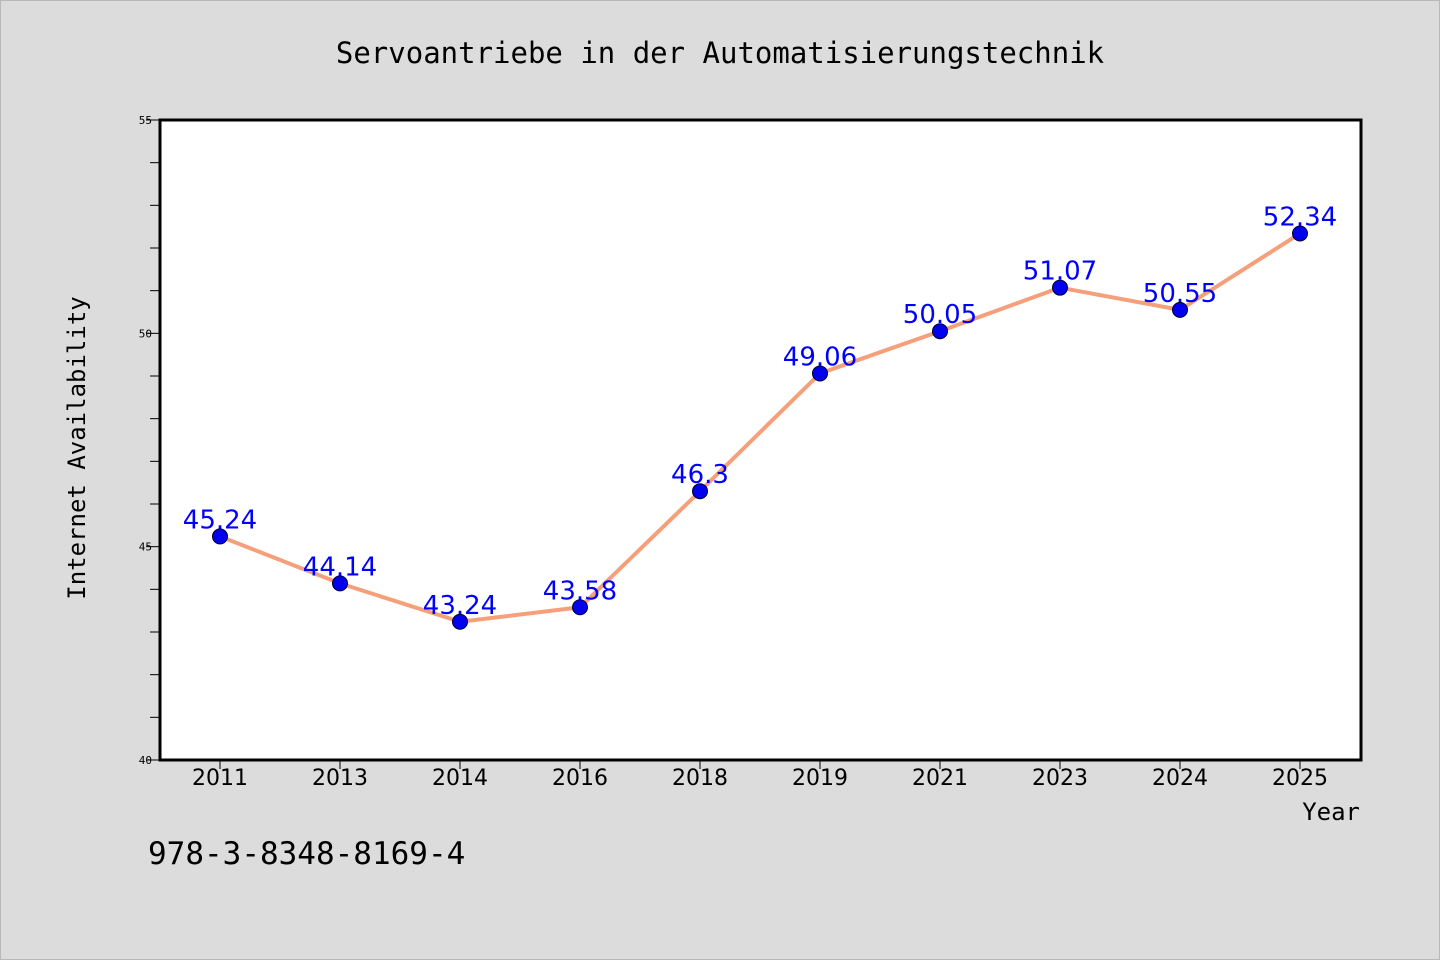  I want to click on data-label: 52.34, so click(1300, 217).